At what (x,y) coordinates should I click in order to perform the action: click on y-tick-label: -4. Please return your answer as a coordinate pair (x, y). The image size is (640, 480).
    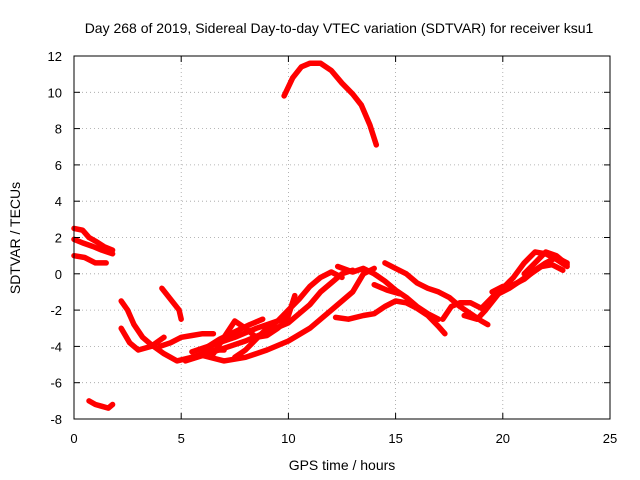
    Looking at the image, I should click on (56, 346).